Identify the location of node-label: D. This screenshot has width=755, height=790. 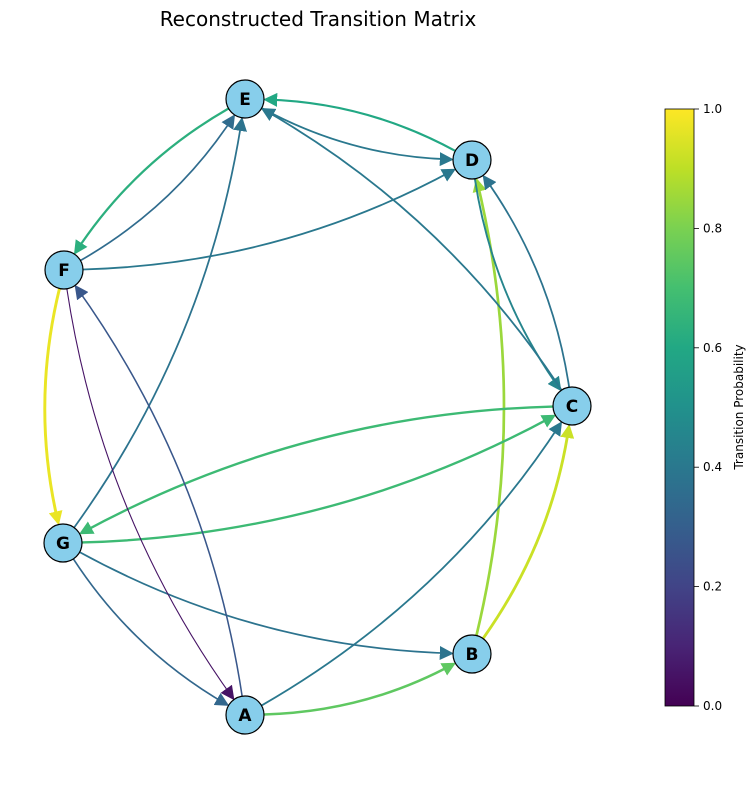
(472, 161).